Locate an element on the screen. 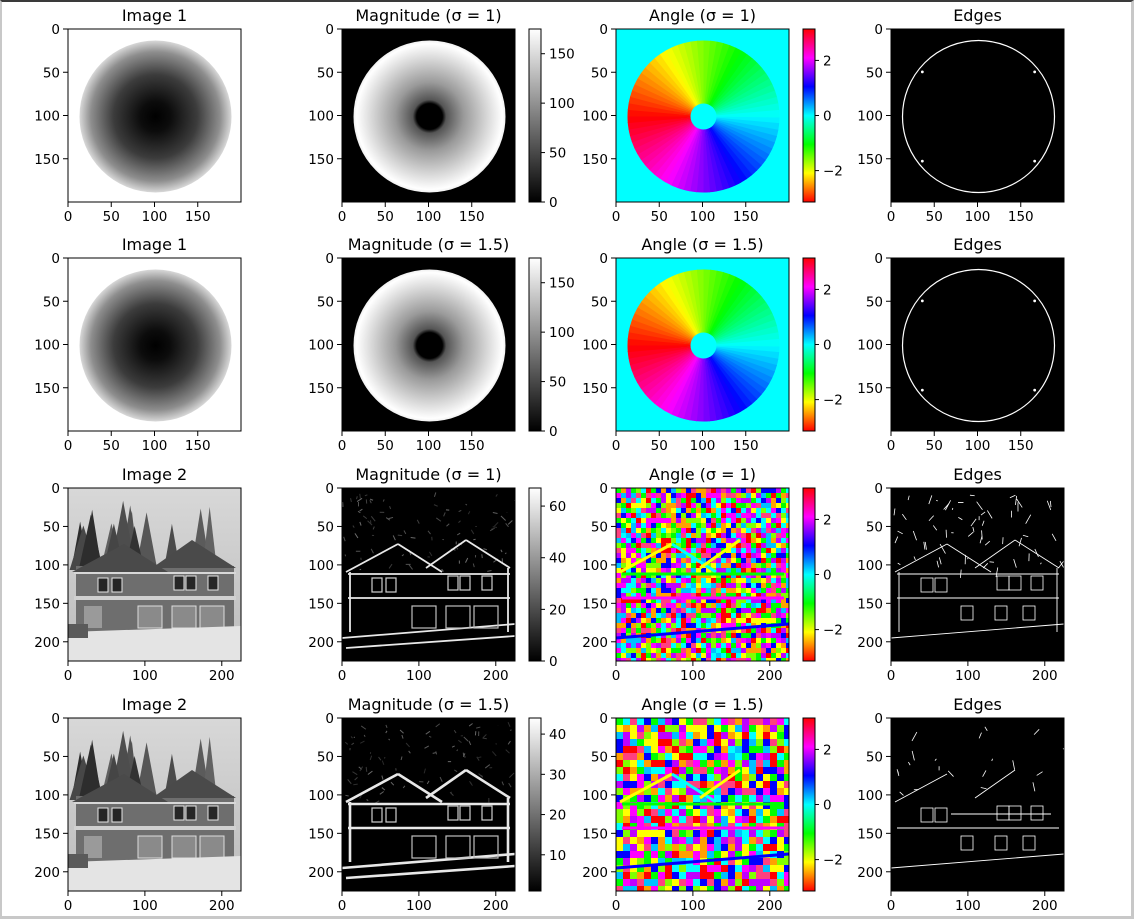 This screenshot has width=1134, height=920. window is located at coordinates (213, 583).